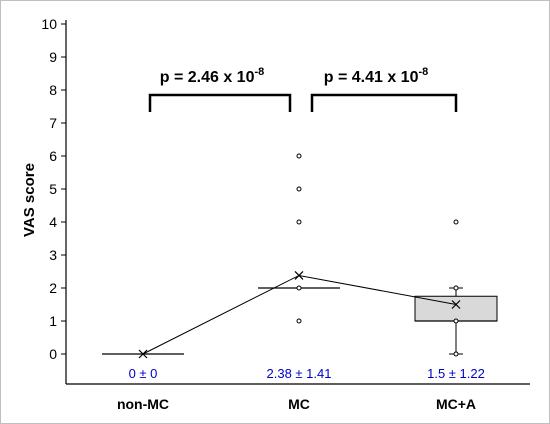 The height and width of the screenshot is (424, 550). I want to click on y-tick-label: 10, so click(49, 24).